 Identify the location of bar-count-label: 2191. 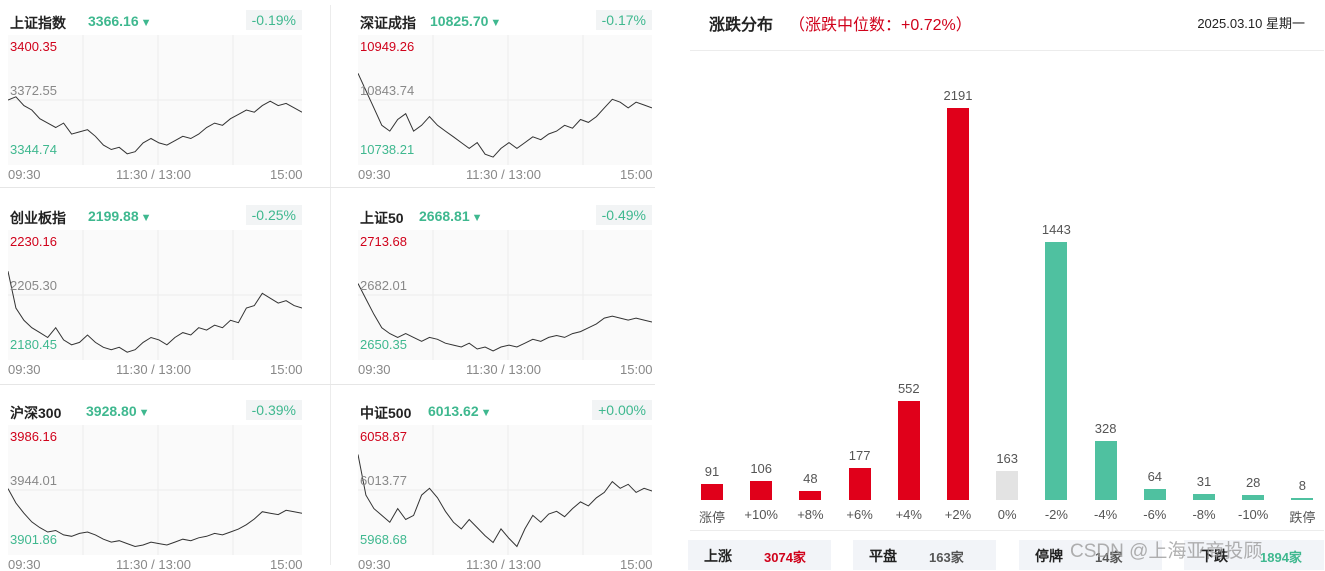
(958, 95).